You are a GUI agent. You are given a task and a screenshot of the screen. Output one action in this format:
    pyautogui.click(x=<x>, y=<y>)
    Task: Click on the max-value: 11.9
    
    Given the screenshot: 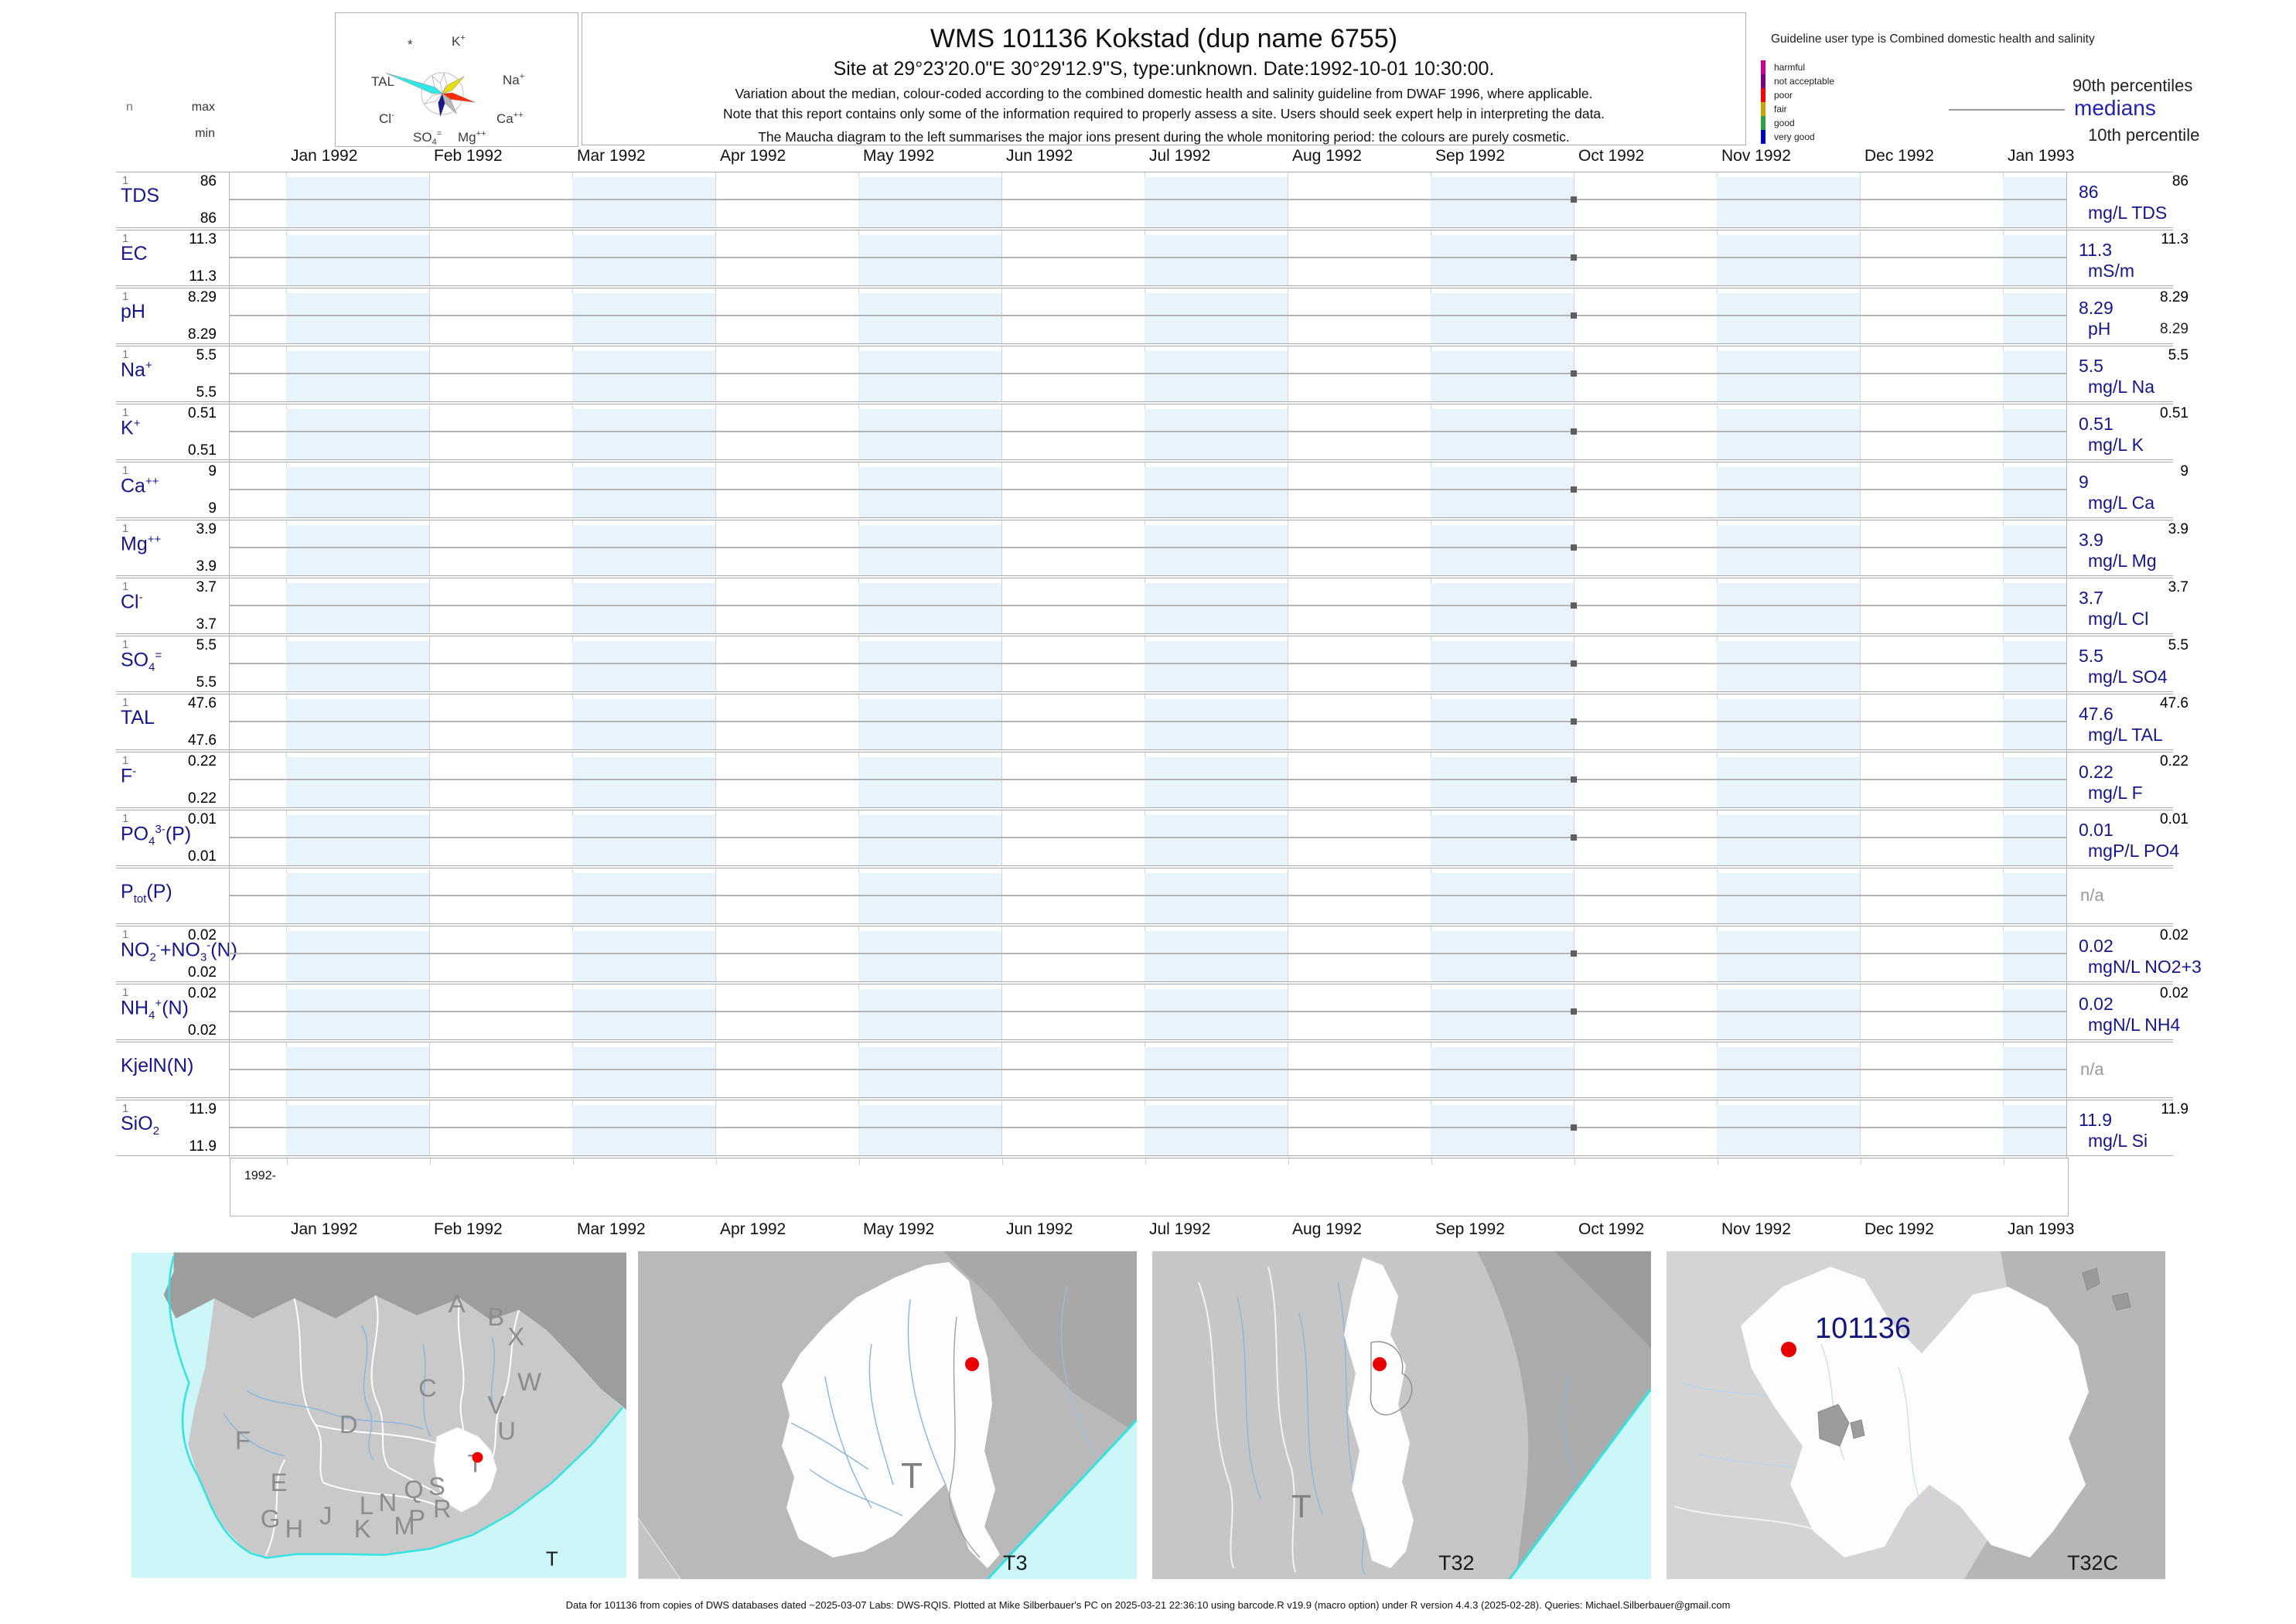 What is the action you would take?
    pyautogui.click(x=203, y=1109)
    